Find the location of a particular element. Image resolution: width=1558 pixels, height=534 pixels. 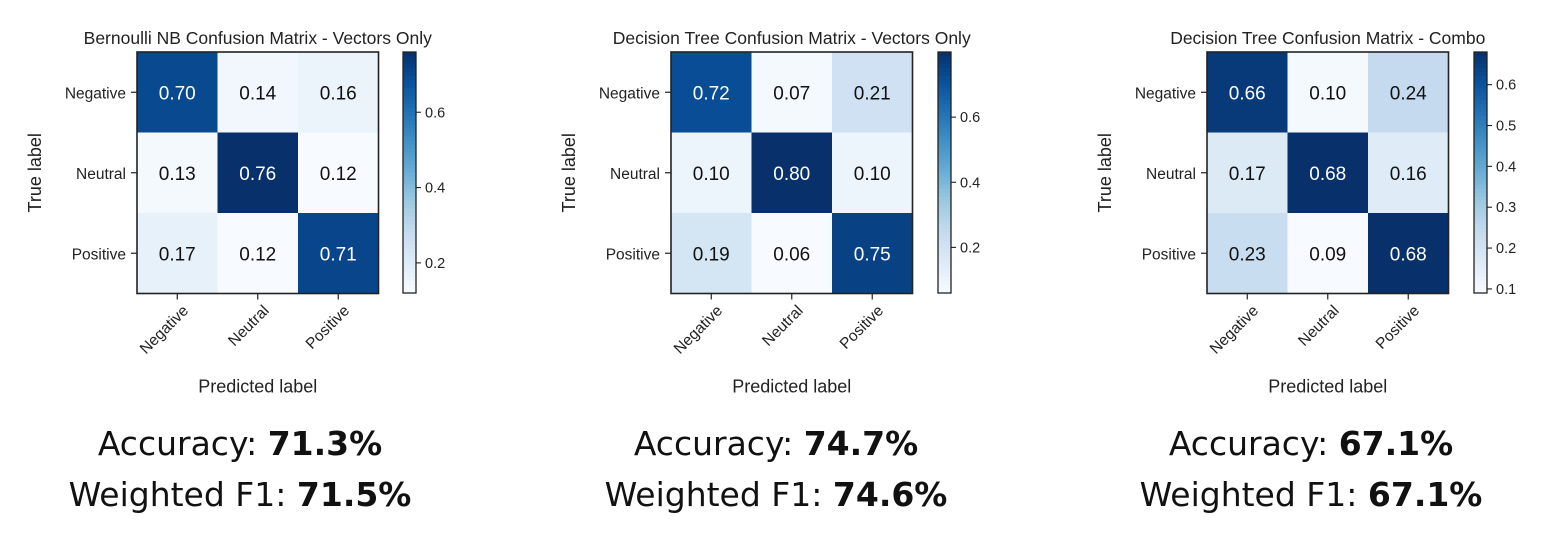

x-tick-label: Neutral is located at coordinates (248, 325).